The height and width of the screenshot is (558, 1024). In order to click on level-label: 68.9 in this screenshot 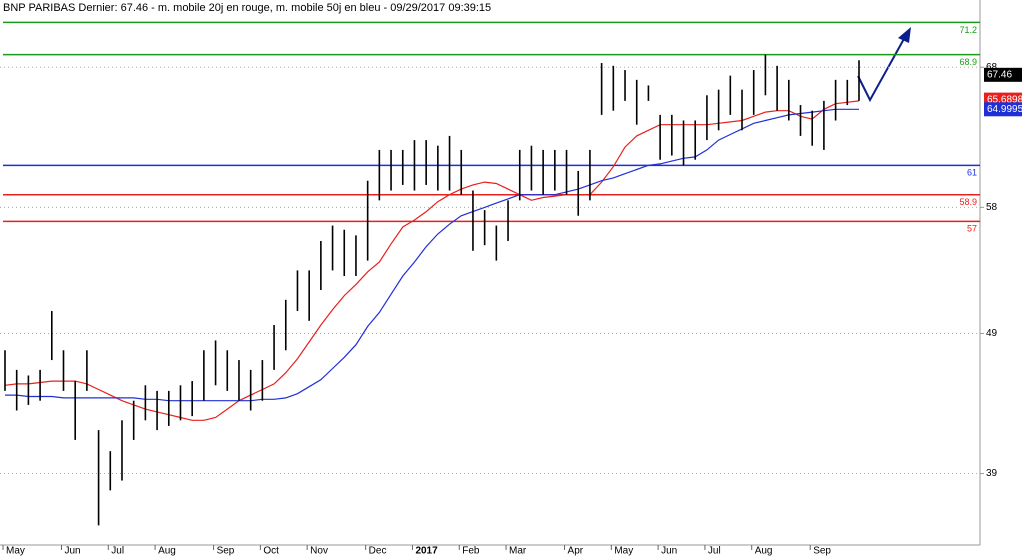, I will do `click(968, 62)`.